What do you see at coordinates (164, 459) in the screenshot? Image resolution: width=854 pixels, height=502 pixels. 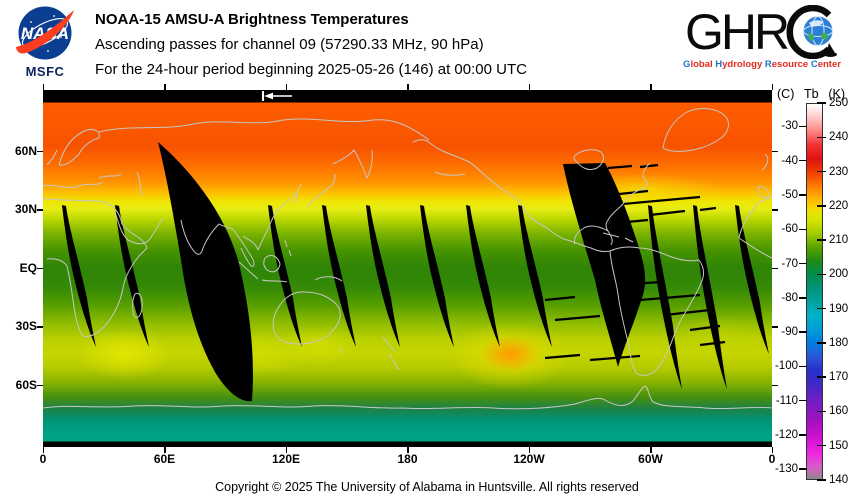 I see `lon-axis-label: 60E` at bounding box center [164, 459].